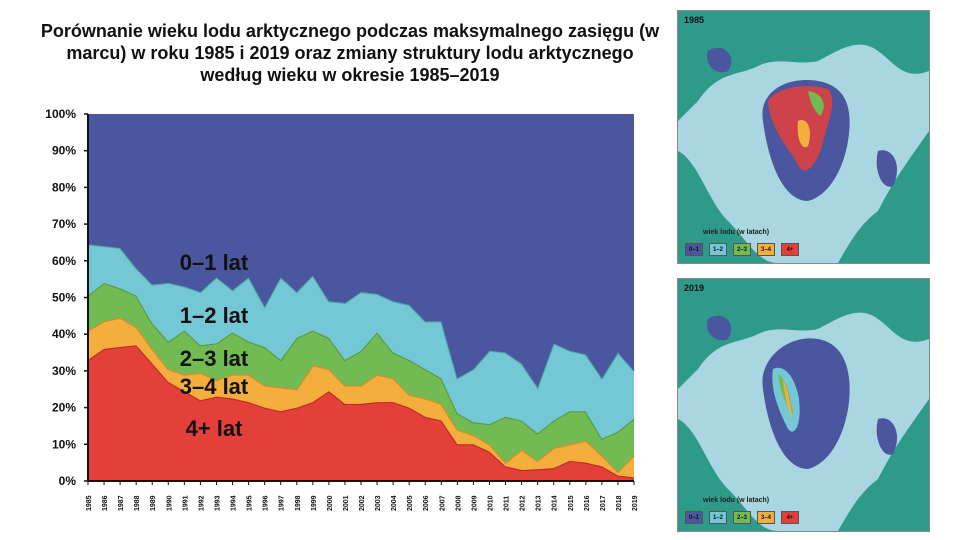  Describe the element at coordinates (214, 386) in the screenshot. I see `series-label: 3–4 lat` at that location.